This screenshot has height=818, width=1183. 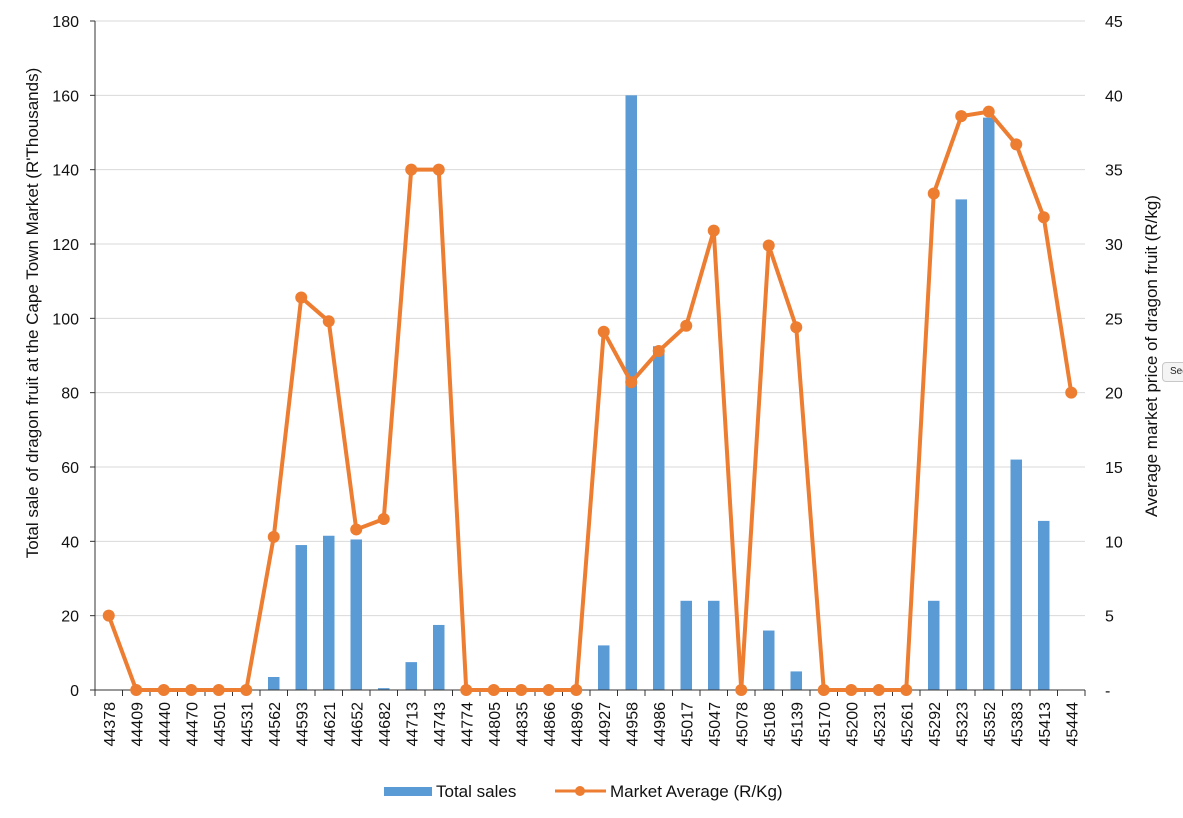 I want to click on x-axis-tick-label: 44682, so click(x=385, y=724).